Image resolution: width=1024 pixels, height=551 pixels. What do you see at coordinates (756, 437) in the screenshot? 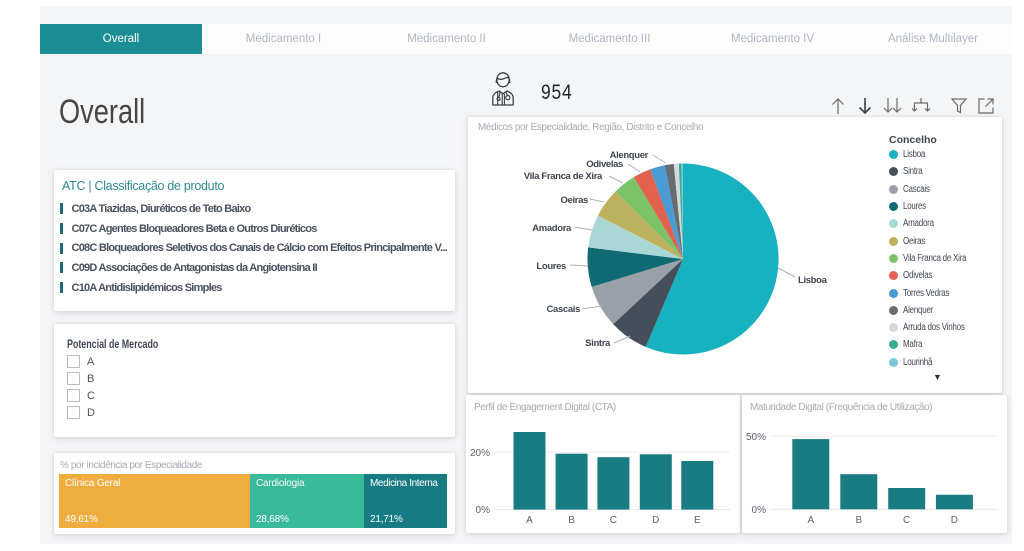
I see `svg-text: 50%` at bounding box center [756, 437].